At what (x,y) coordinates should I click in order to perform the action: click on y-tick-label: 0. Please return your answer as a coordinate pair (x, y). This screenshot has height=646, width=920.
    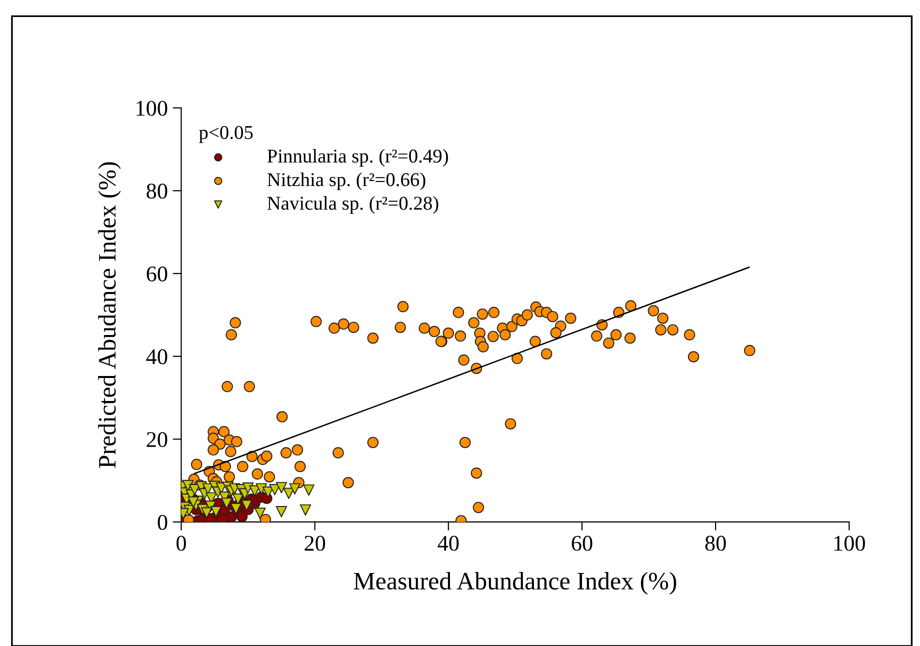
    Looking at the image, I should click on (163, 522).